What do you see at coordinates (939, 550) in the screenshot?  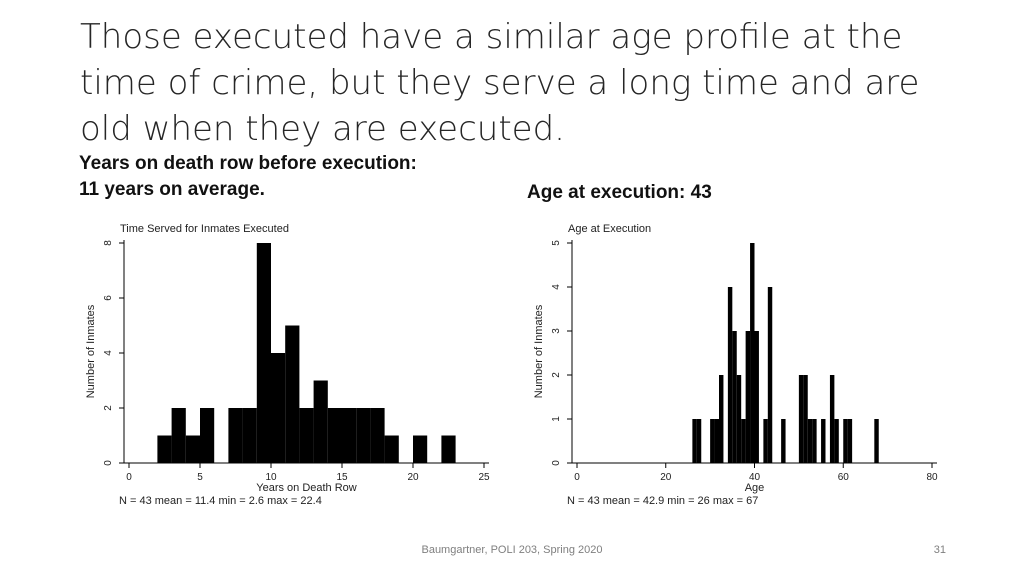 I see `page-number: 31` at bounding box center [939, 550].